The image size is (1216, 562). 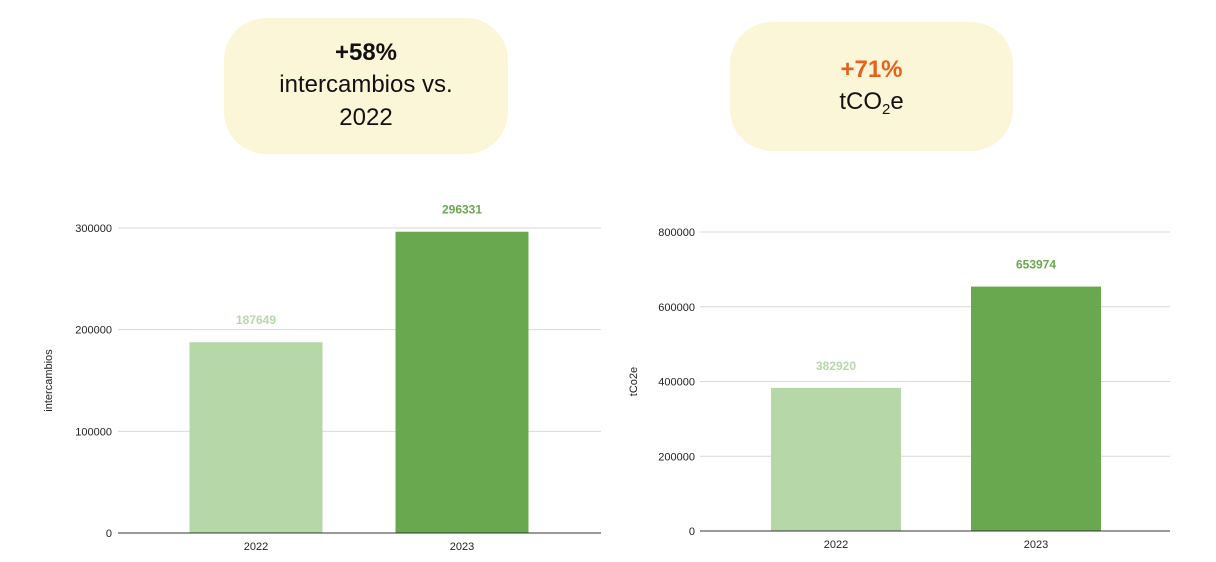 What do you see at coordinates (836, 366) in the screenshot?
I see `emissions-data-label-2022: 382920` at bounding box center [836, 366].